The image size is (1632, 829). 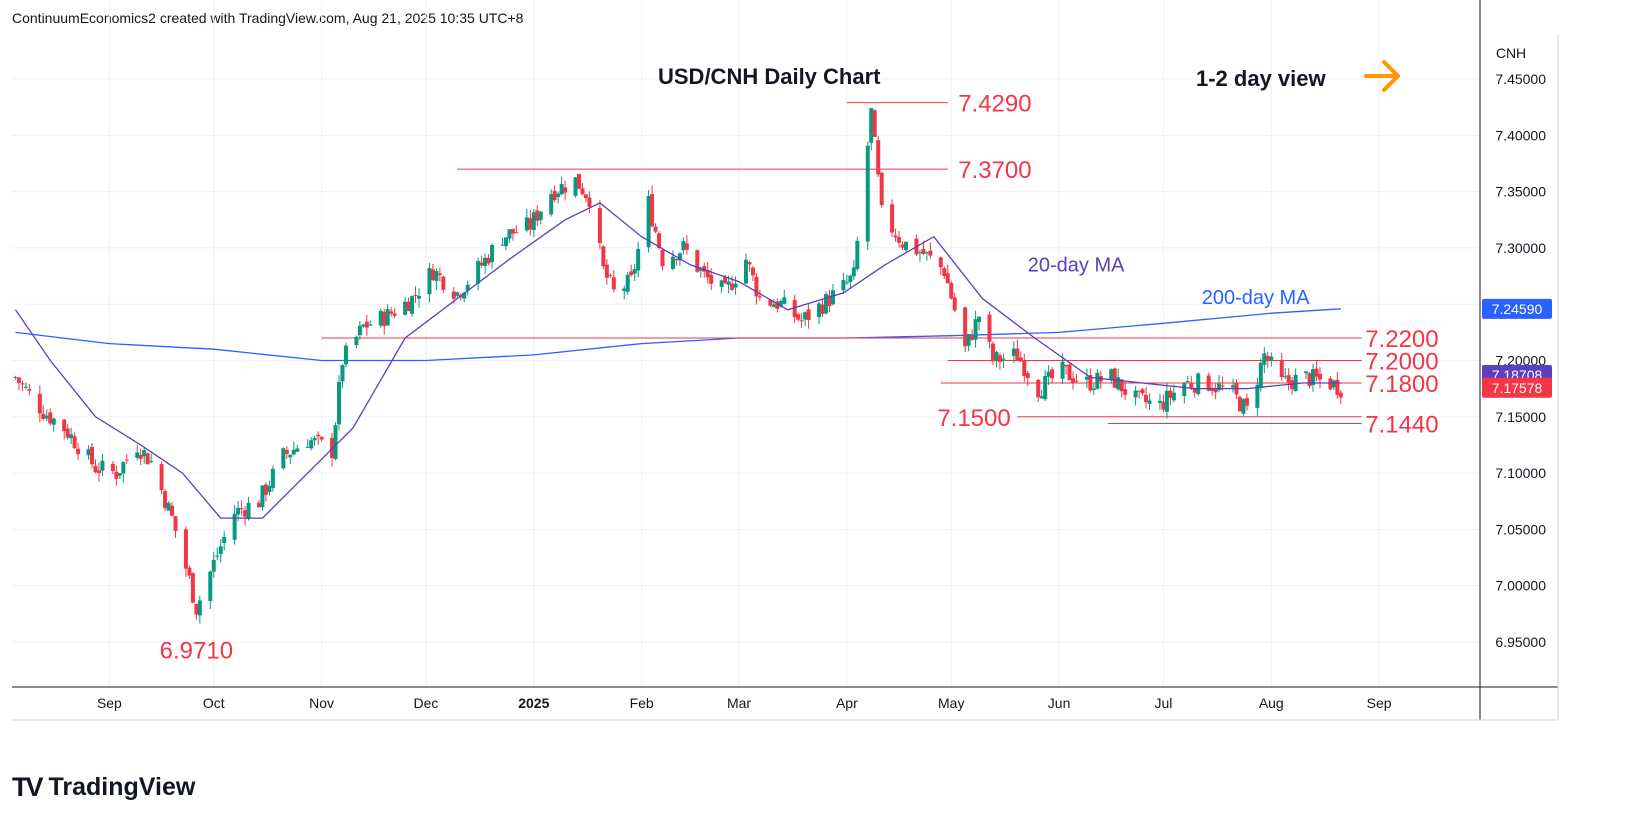 I want to click on level-label-2: 7.2200, so click(x=1401, y=339).